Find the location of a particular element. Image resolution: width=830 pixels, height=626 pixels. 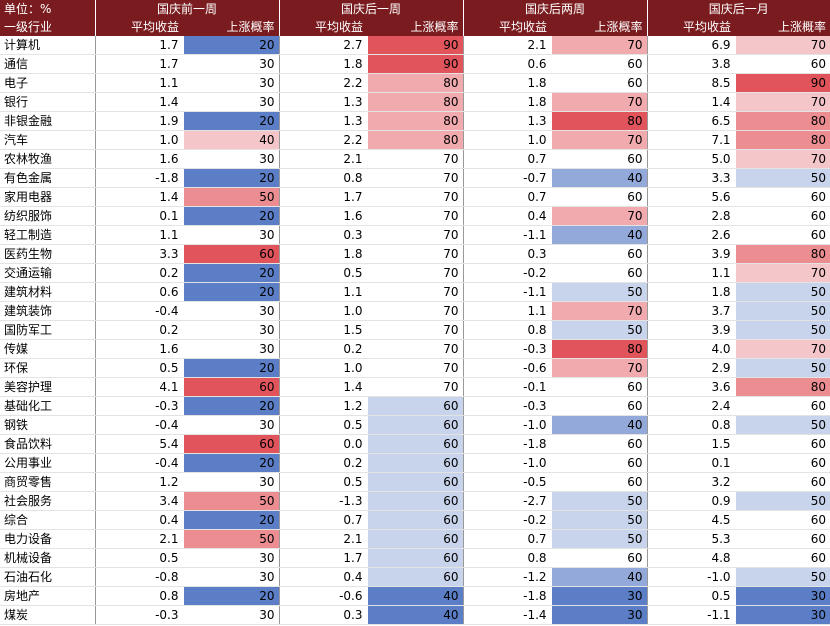

table-row: 轻工制造 1.1 30 0.3 70 -1.1 40 2.6 60 is located at coordinates (415, 235).